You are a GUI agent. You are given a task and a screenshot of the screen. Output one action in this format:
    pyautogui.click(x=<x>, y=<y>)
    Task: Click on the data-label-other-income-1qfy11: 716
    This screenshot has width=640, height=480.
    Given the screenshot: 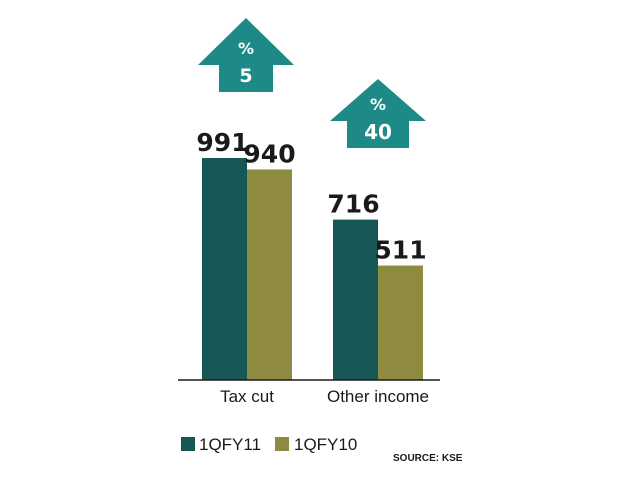 What is the action you would take?
    pyautogui.click(x=353, y=204)
    